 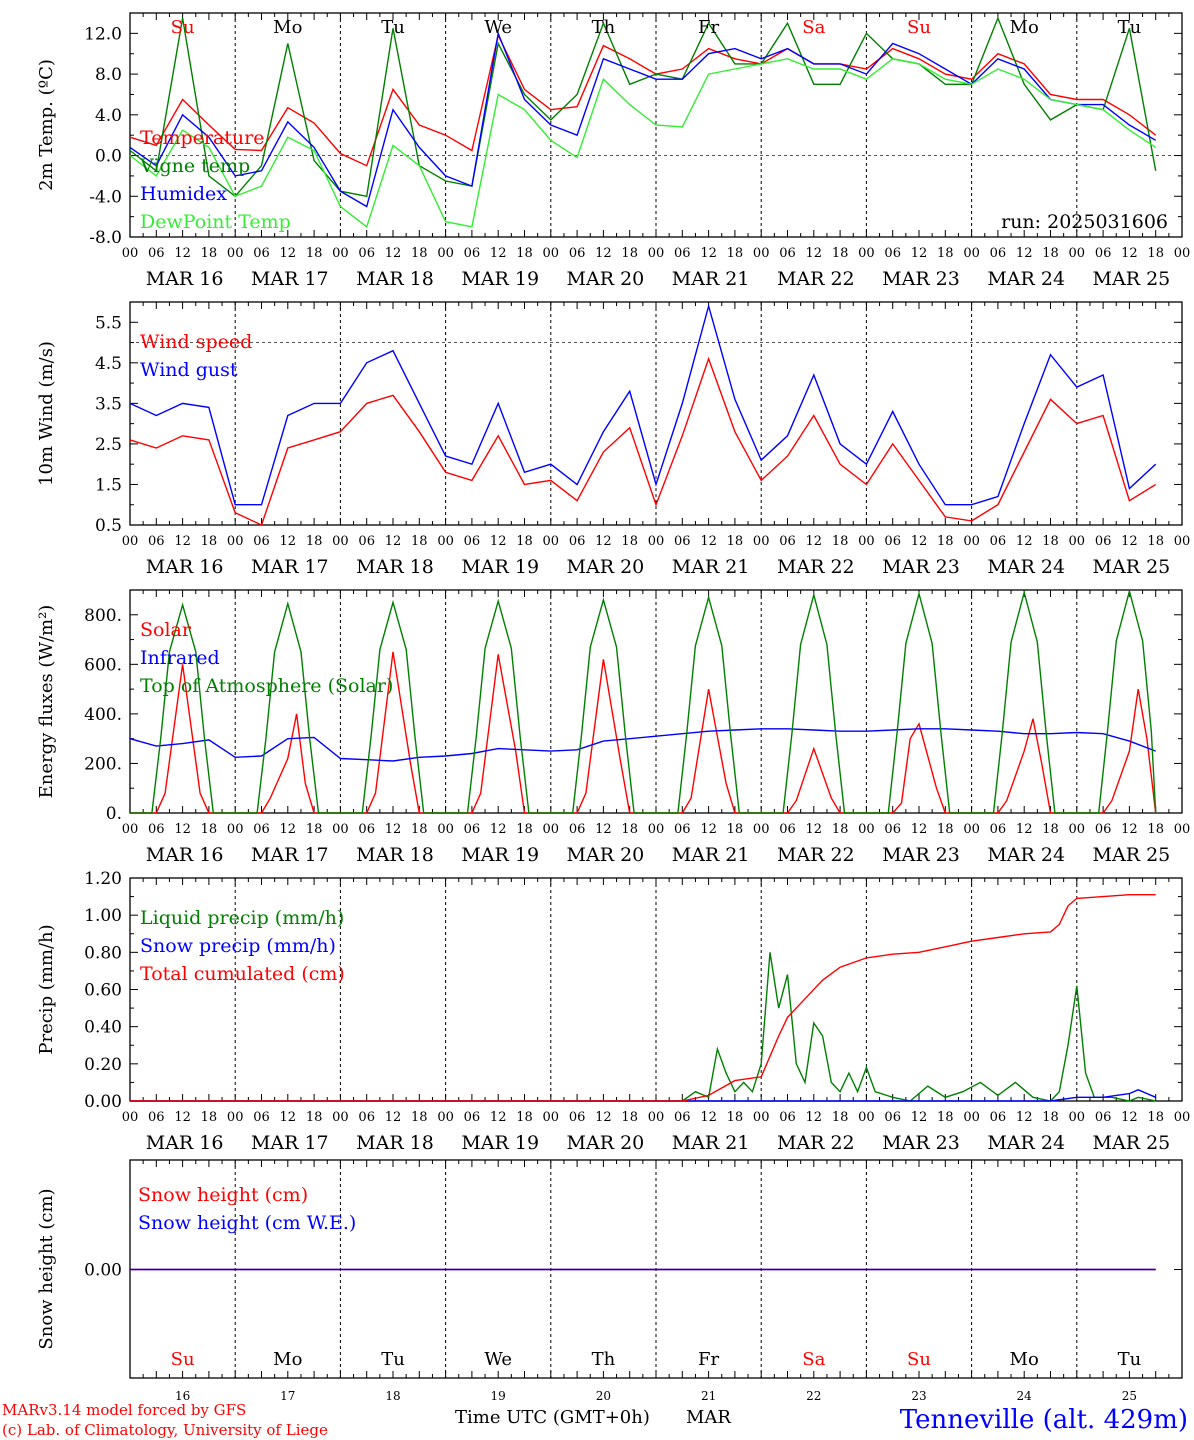 I want to click on y-tick-label: 600., so click(x=103, y=665).